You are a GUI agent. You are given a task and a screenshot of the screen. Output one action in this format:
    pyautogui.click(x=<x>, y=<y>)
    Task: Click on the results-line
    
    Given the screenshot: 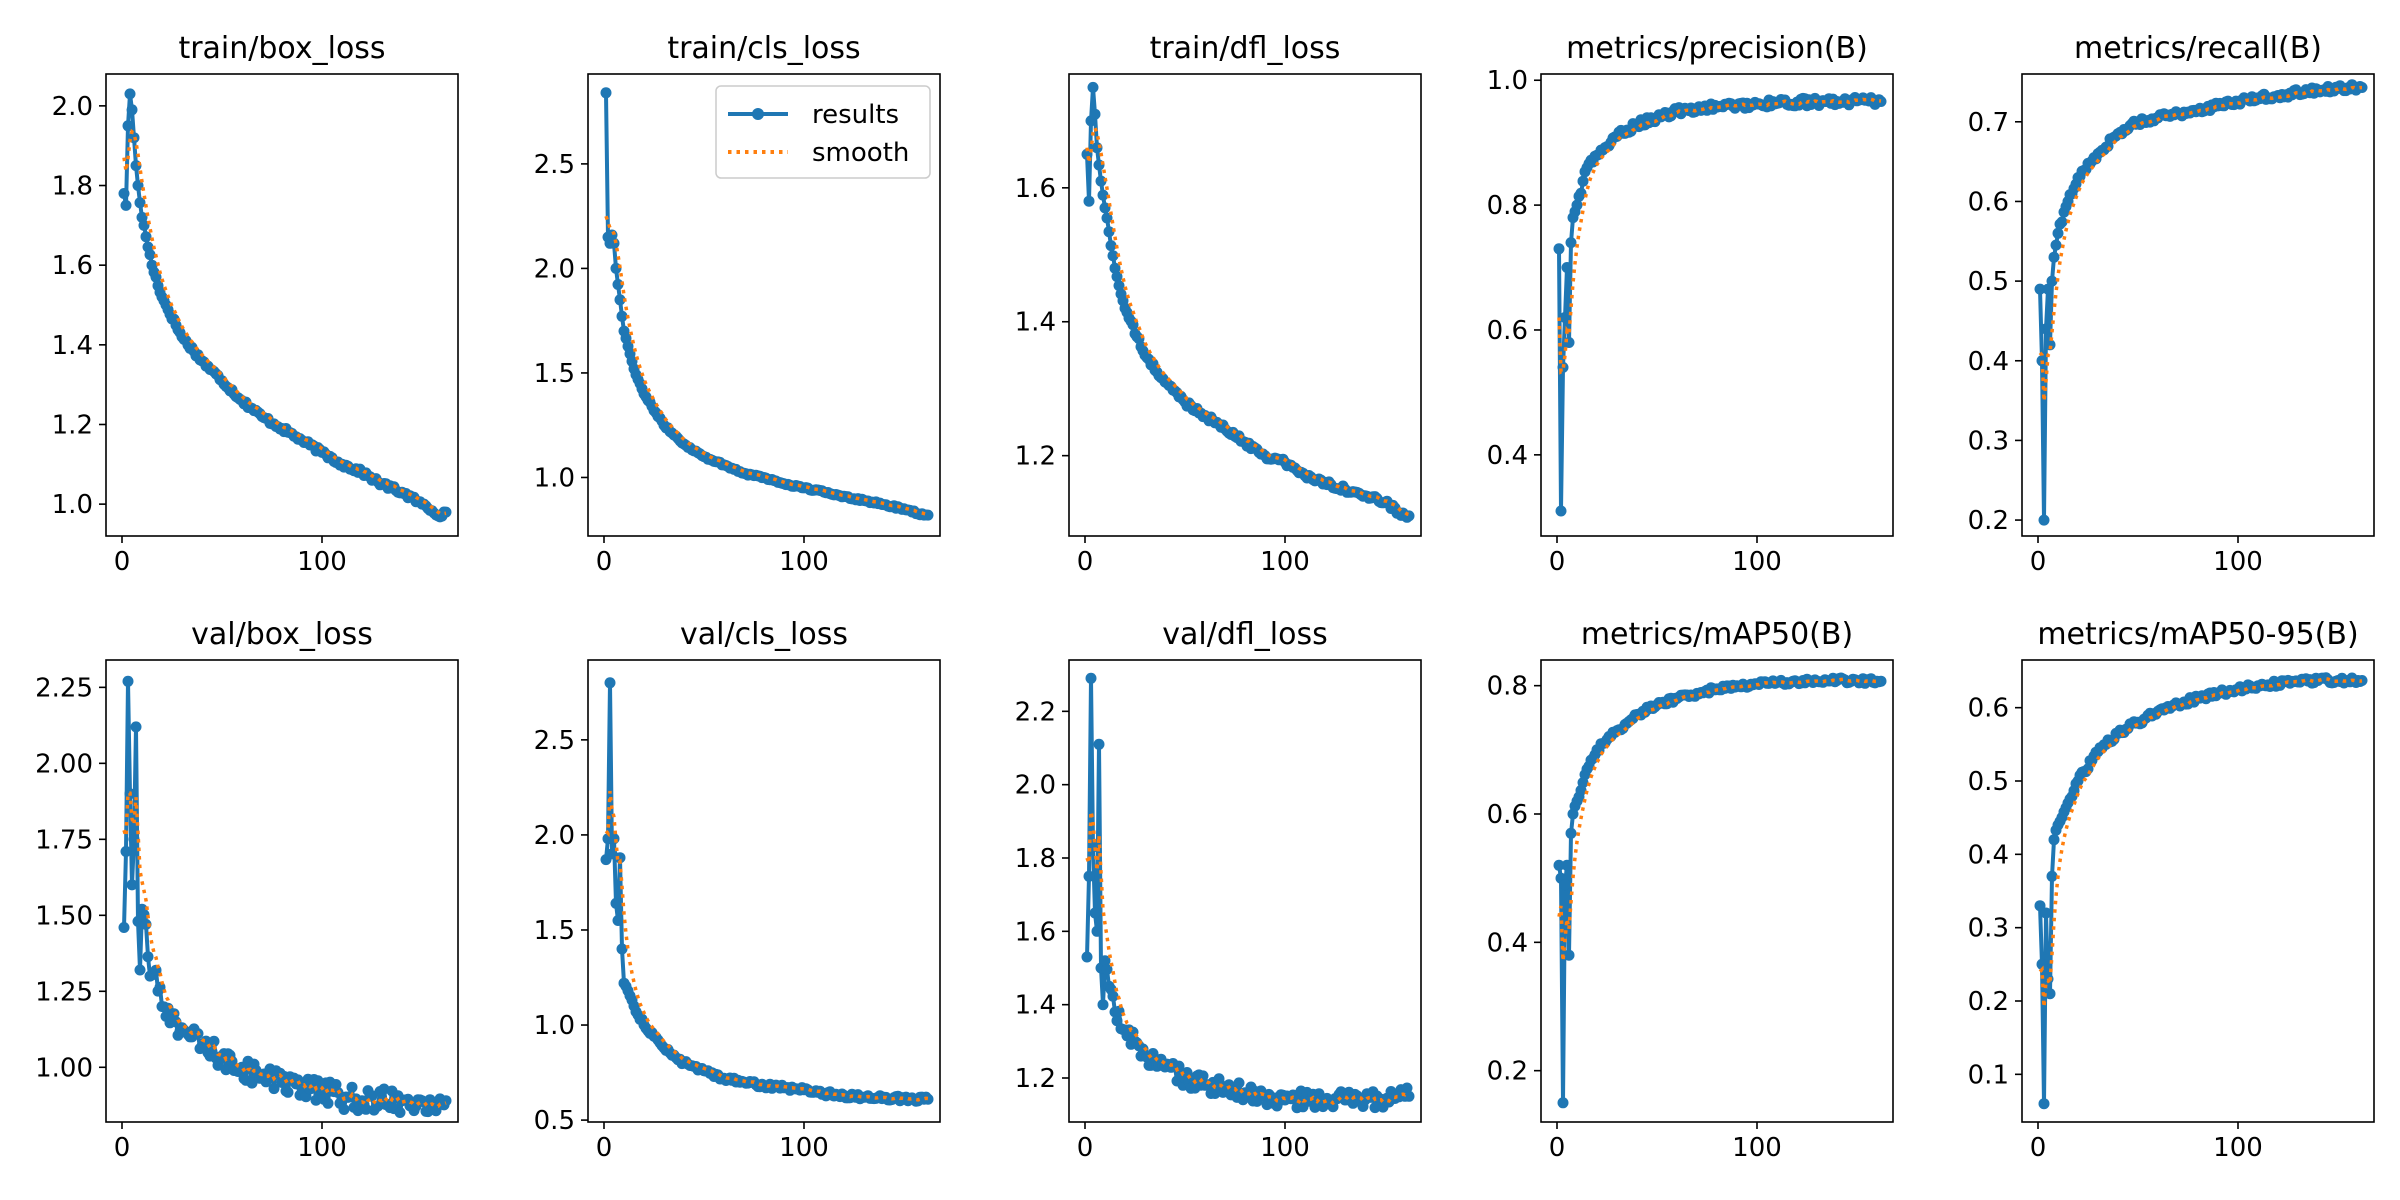 What is the action you would take?
    pyautogui.click(x=2200, y=890)
    